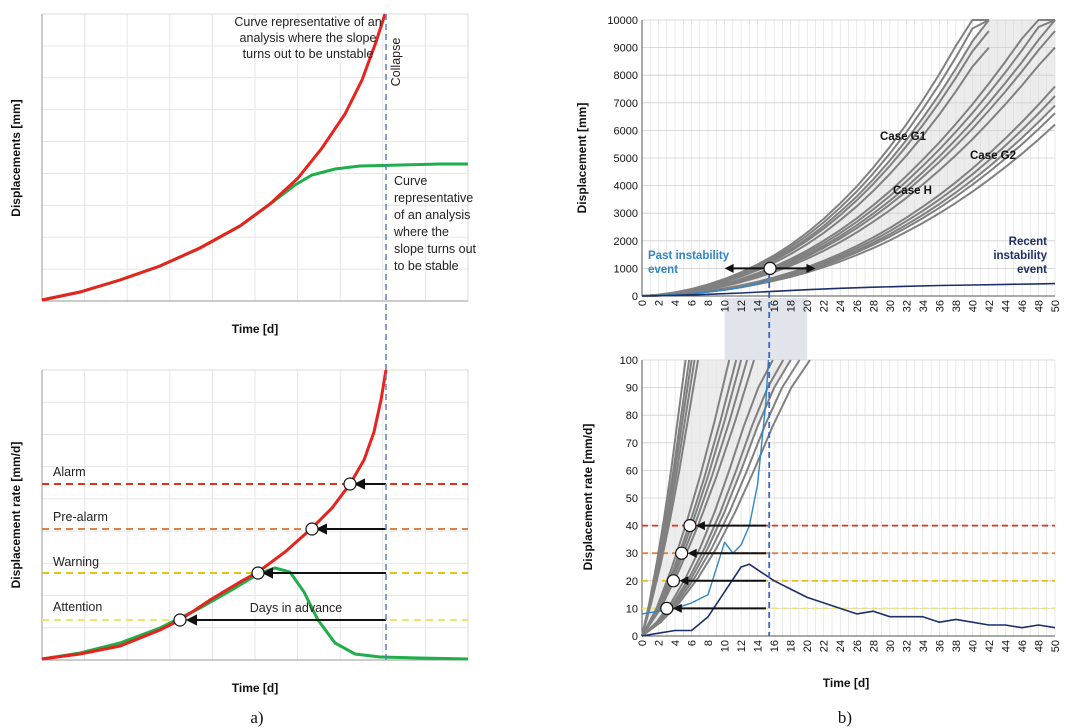 The height and width of the screenshot is (728, 1066). What do you see at coordinates (626, 159) in the screenshot?
I see `y-tick-label: 5000` at bounding box center [626, 159].